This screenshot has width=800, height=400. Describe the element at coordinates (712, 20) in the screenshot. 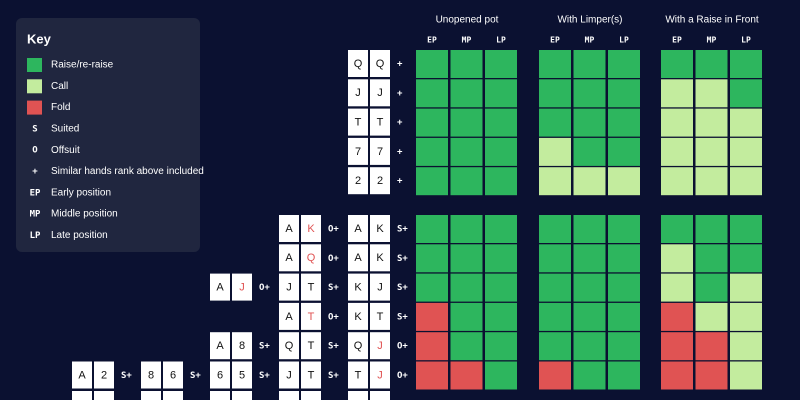

I see `column-header: With a Raise in Front` at that location.